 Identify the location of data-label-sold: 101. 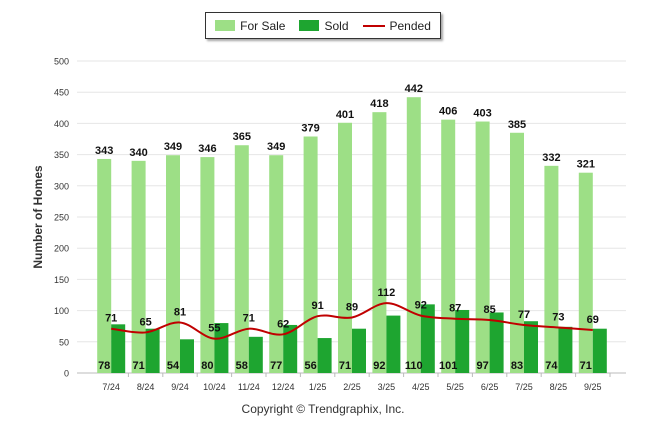
(448, 366).